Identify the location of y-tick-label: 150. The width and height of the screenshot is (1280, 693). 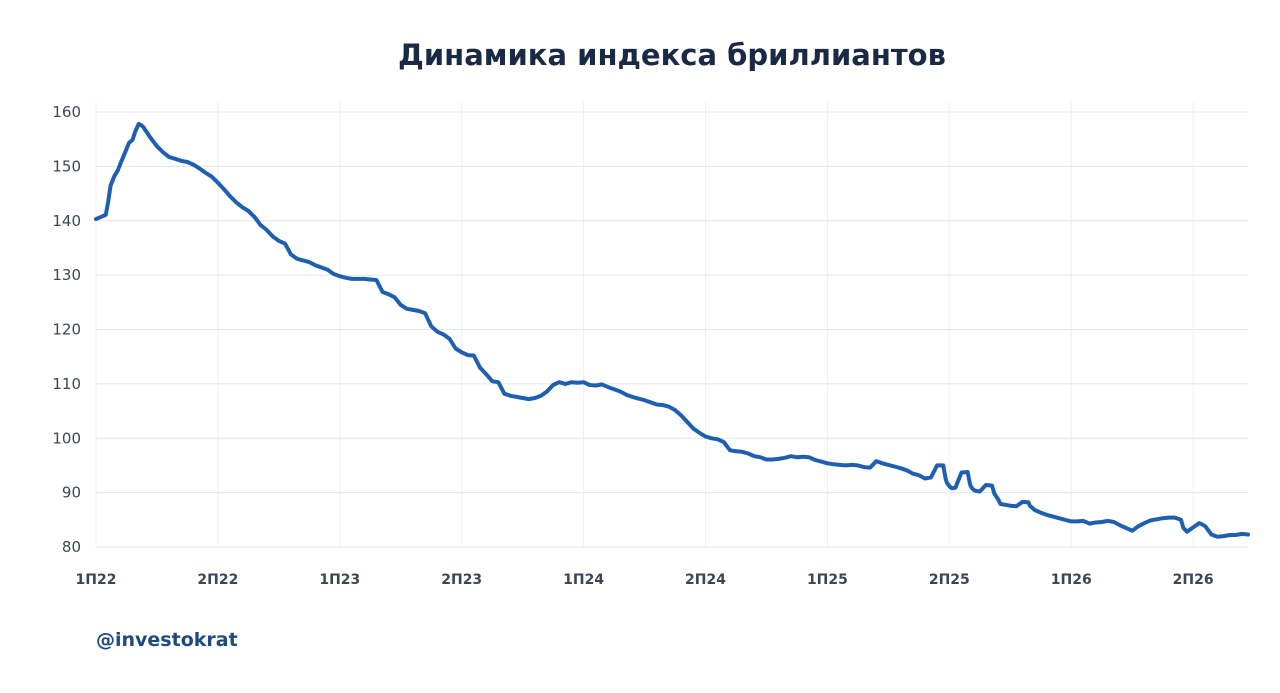
(66, 166).